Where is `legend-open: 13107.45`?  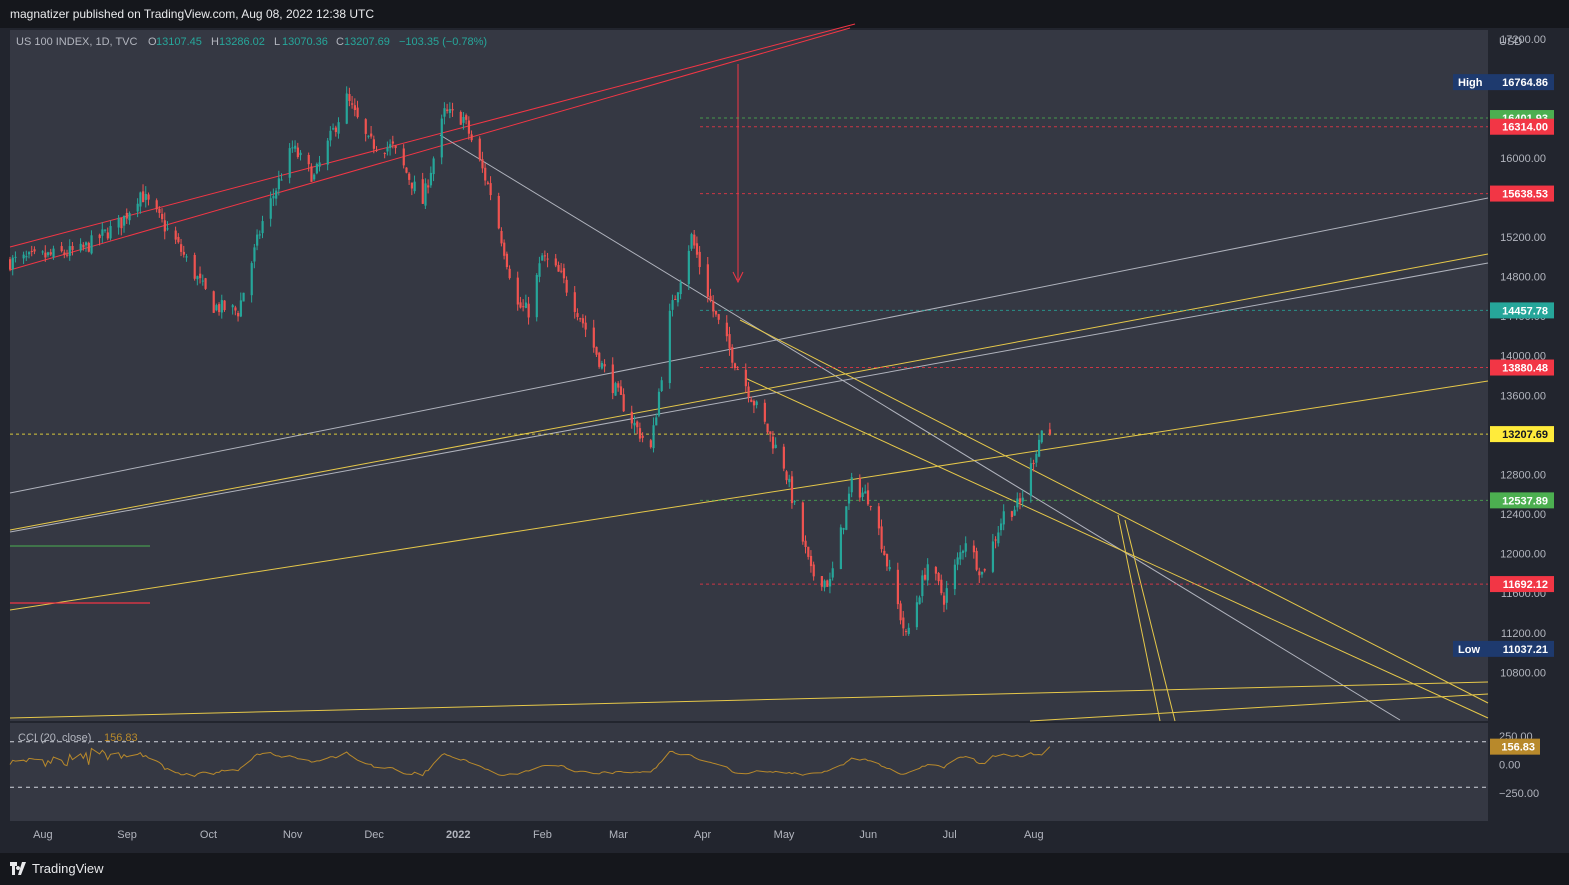
legend-open: 13107.45 is located at coordinates (179, 42).